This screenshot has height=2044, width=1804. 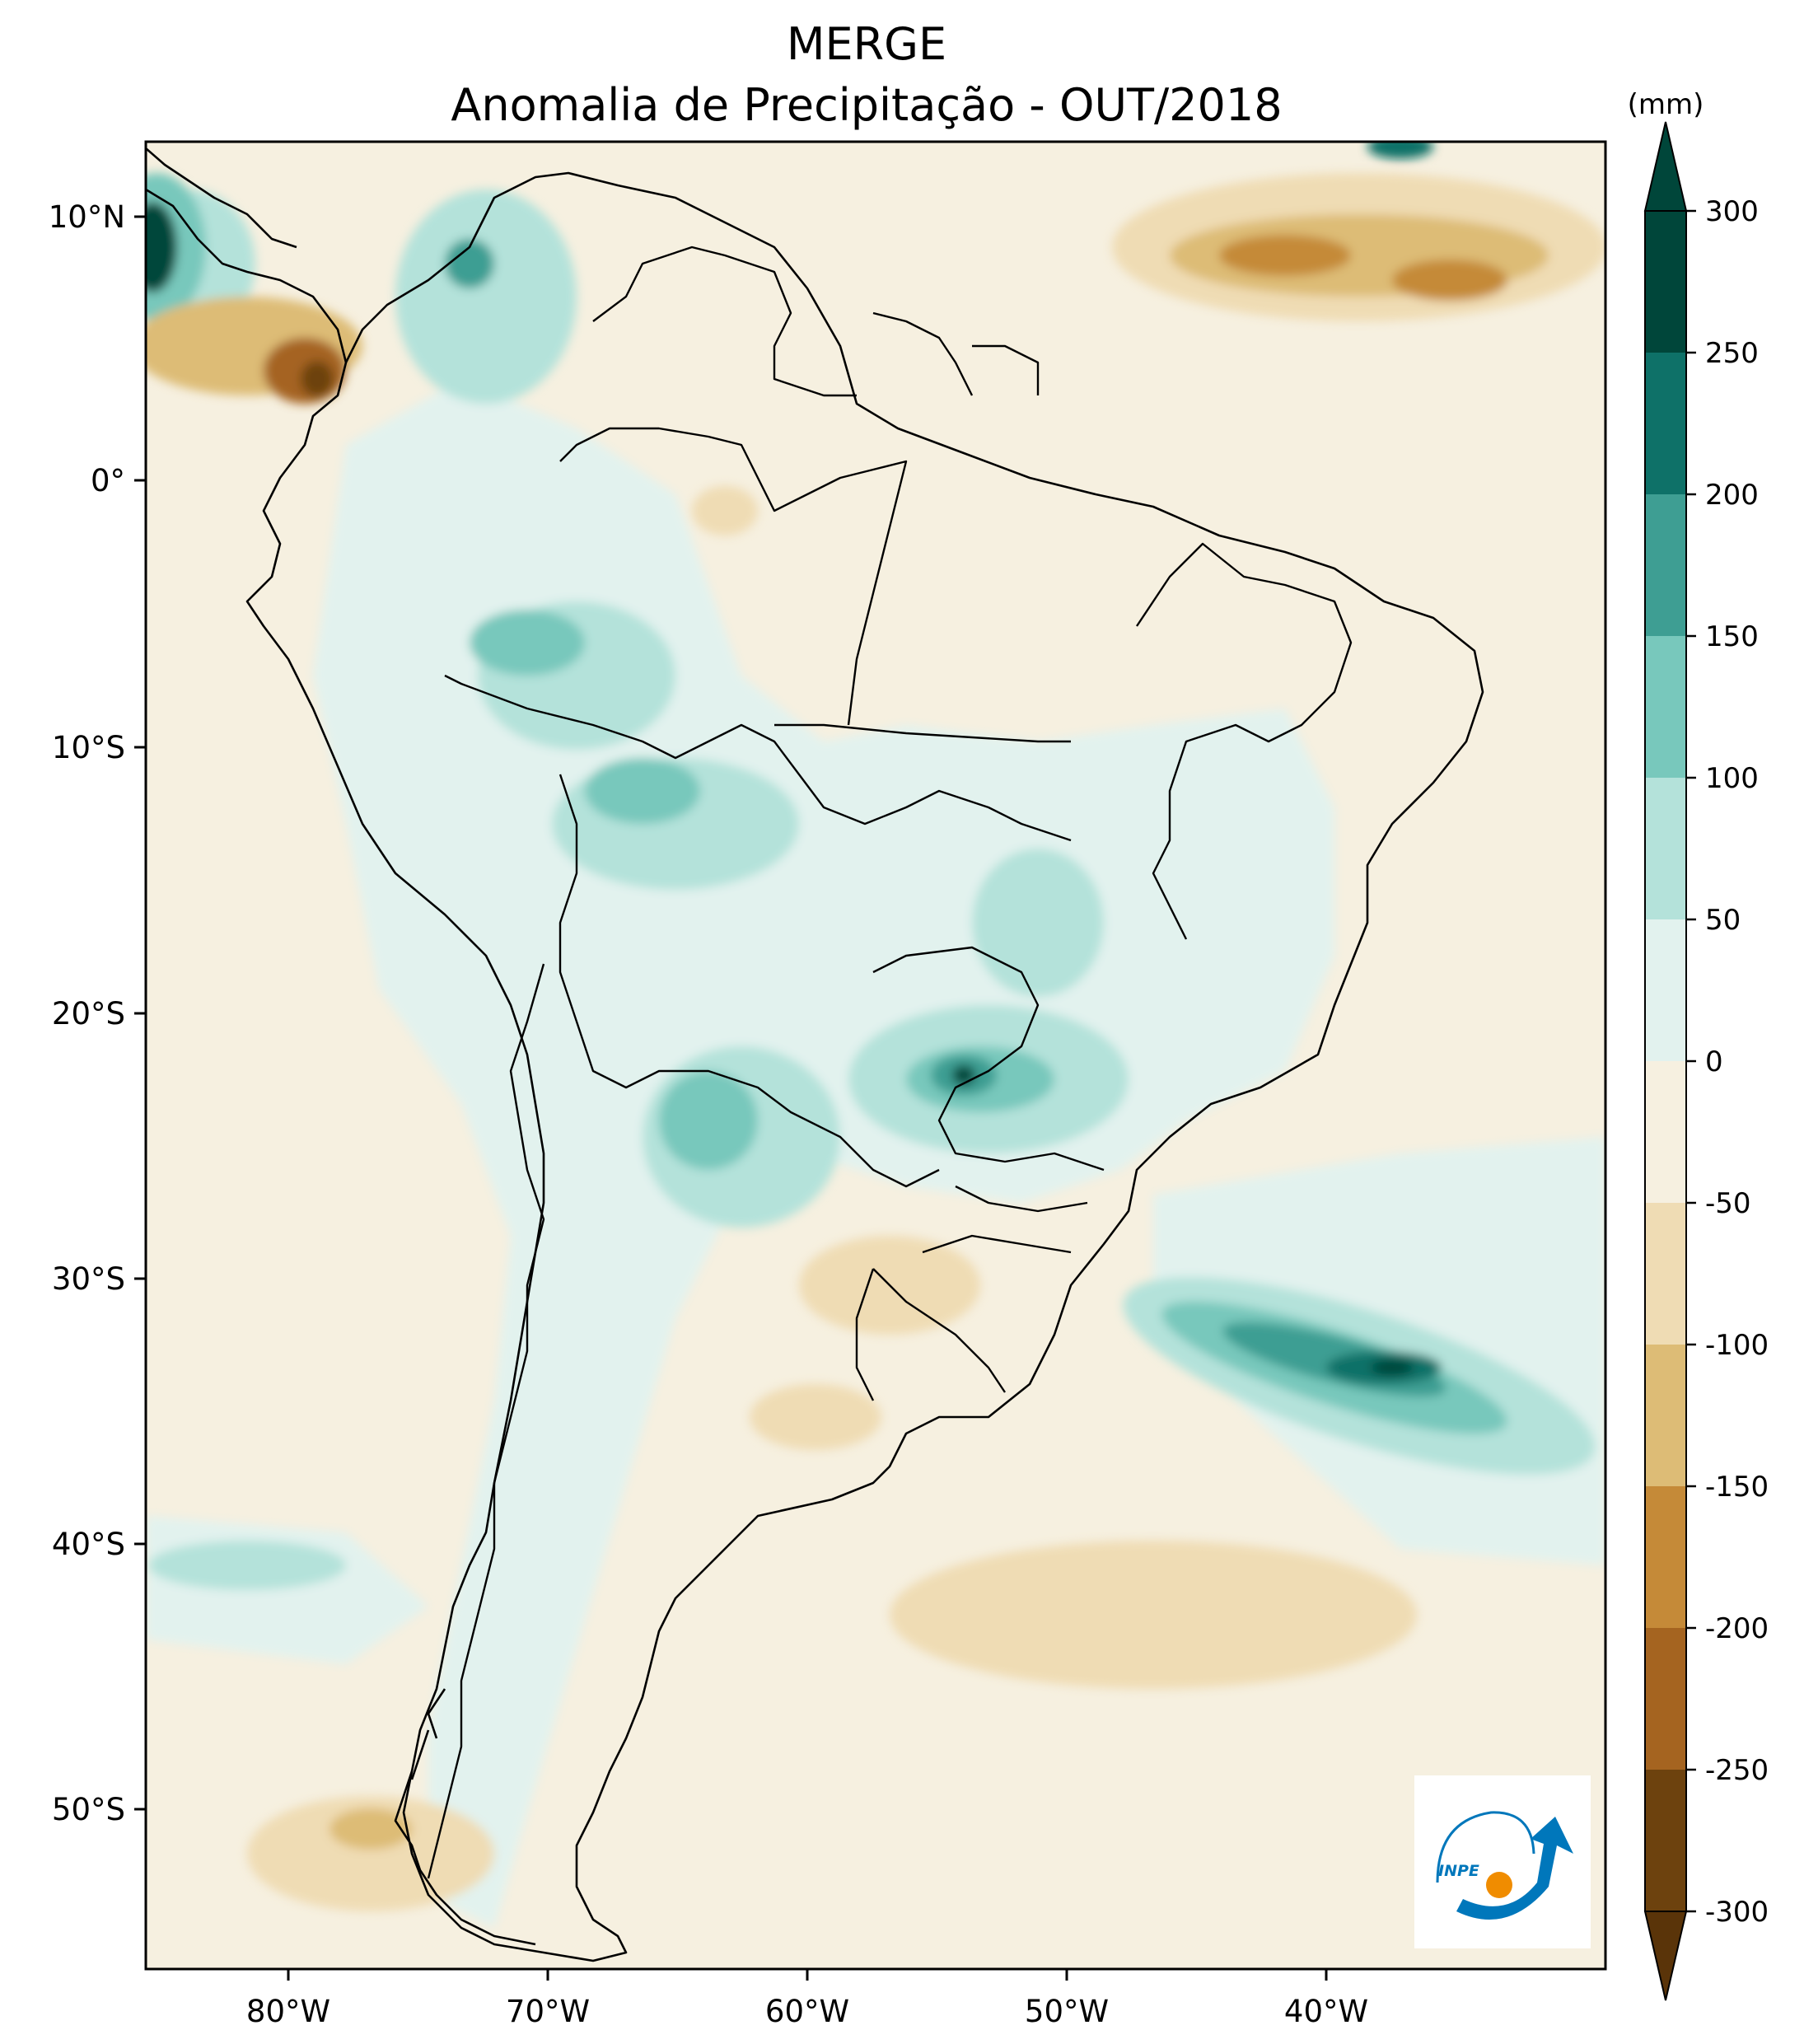 What do you see at coordinates (749, 981) in the screenshot?
I see `borders-bolivia-paraguay` at bounding box center [749, 981].